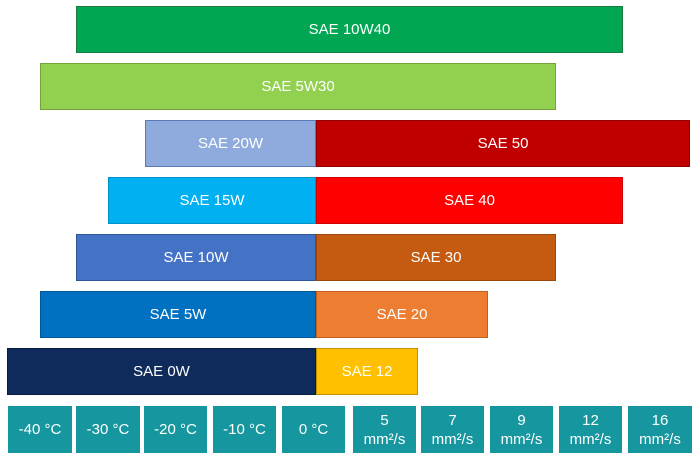 The image size is (700, 461). I want to click on x-axis-cell: -20 °C, so click(175, 429).